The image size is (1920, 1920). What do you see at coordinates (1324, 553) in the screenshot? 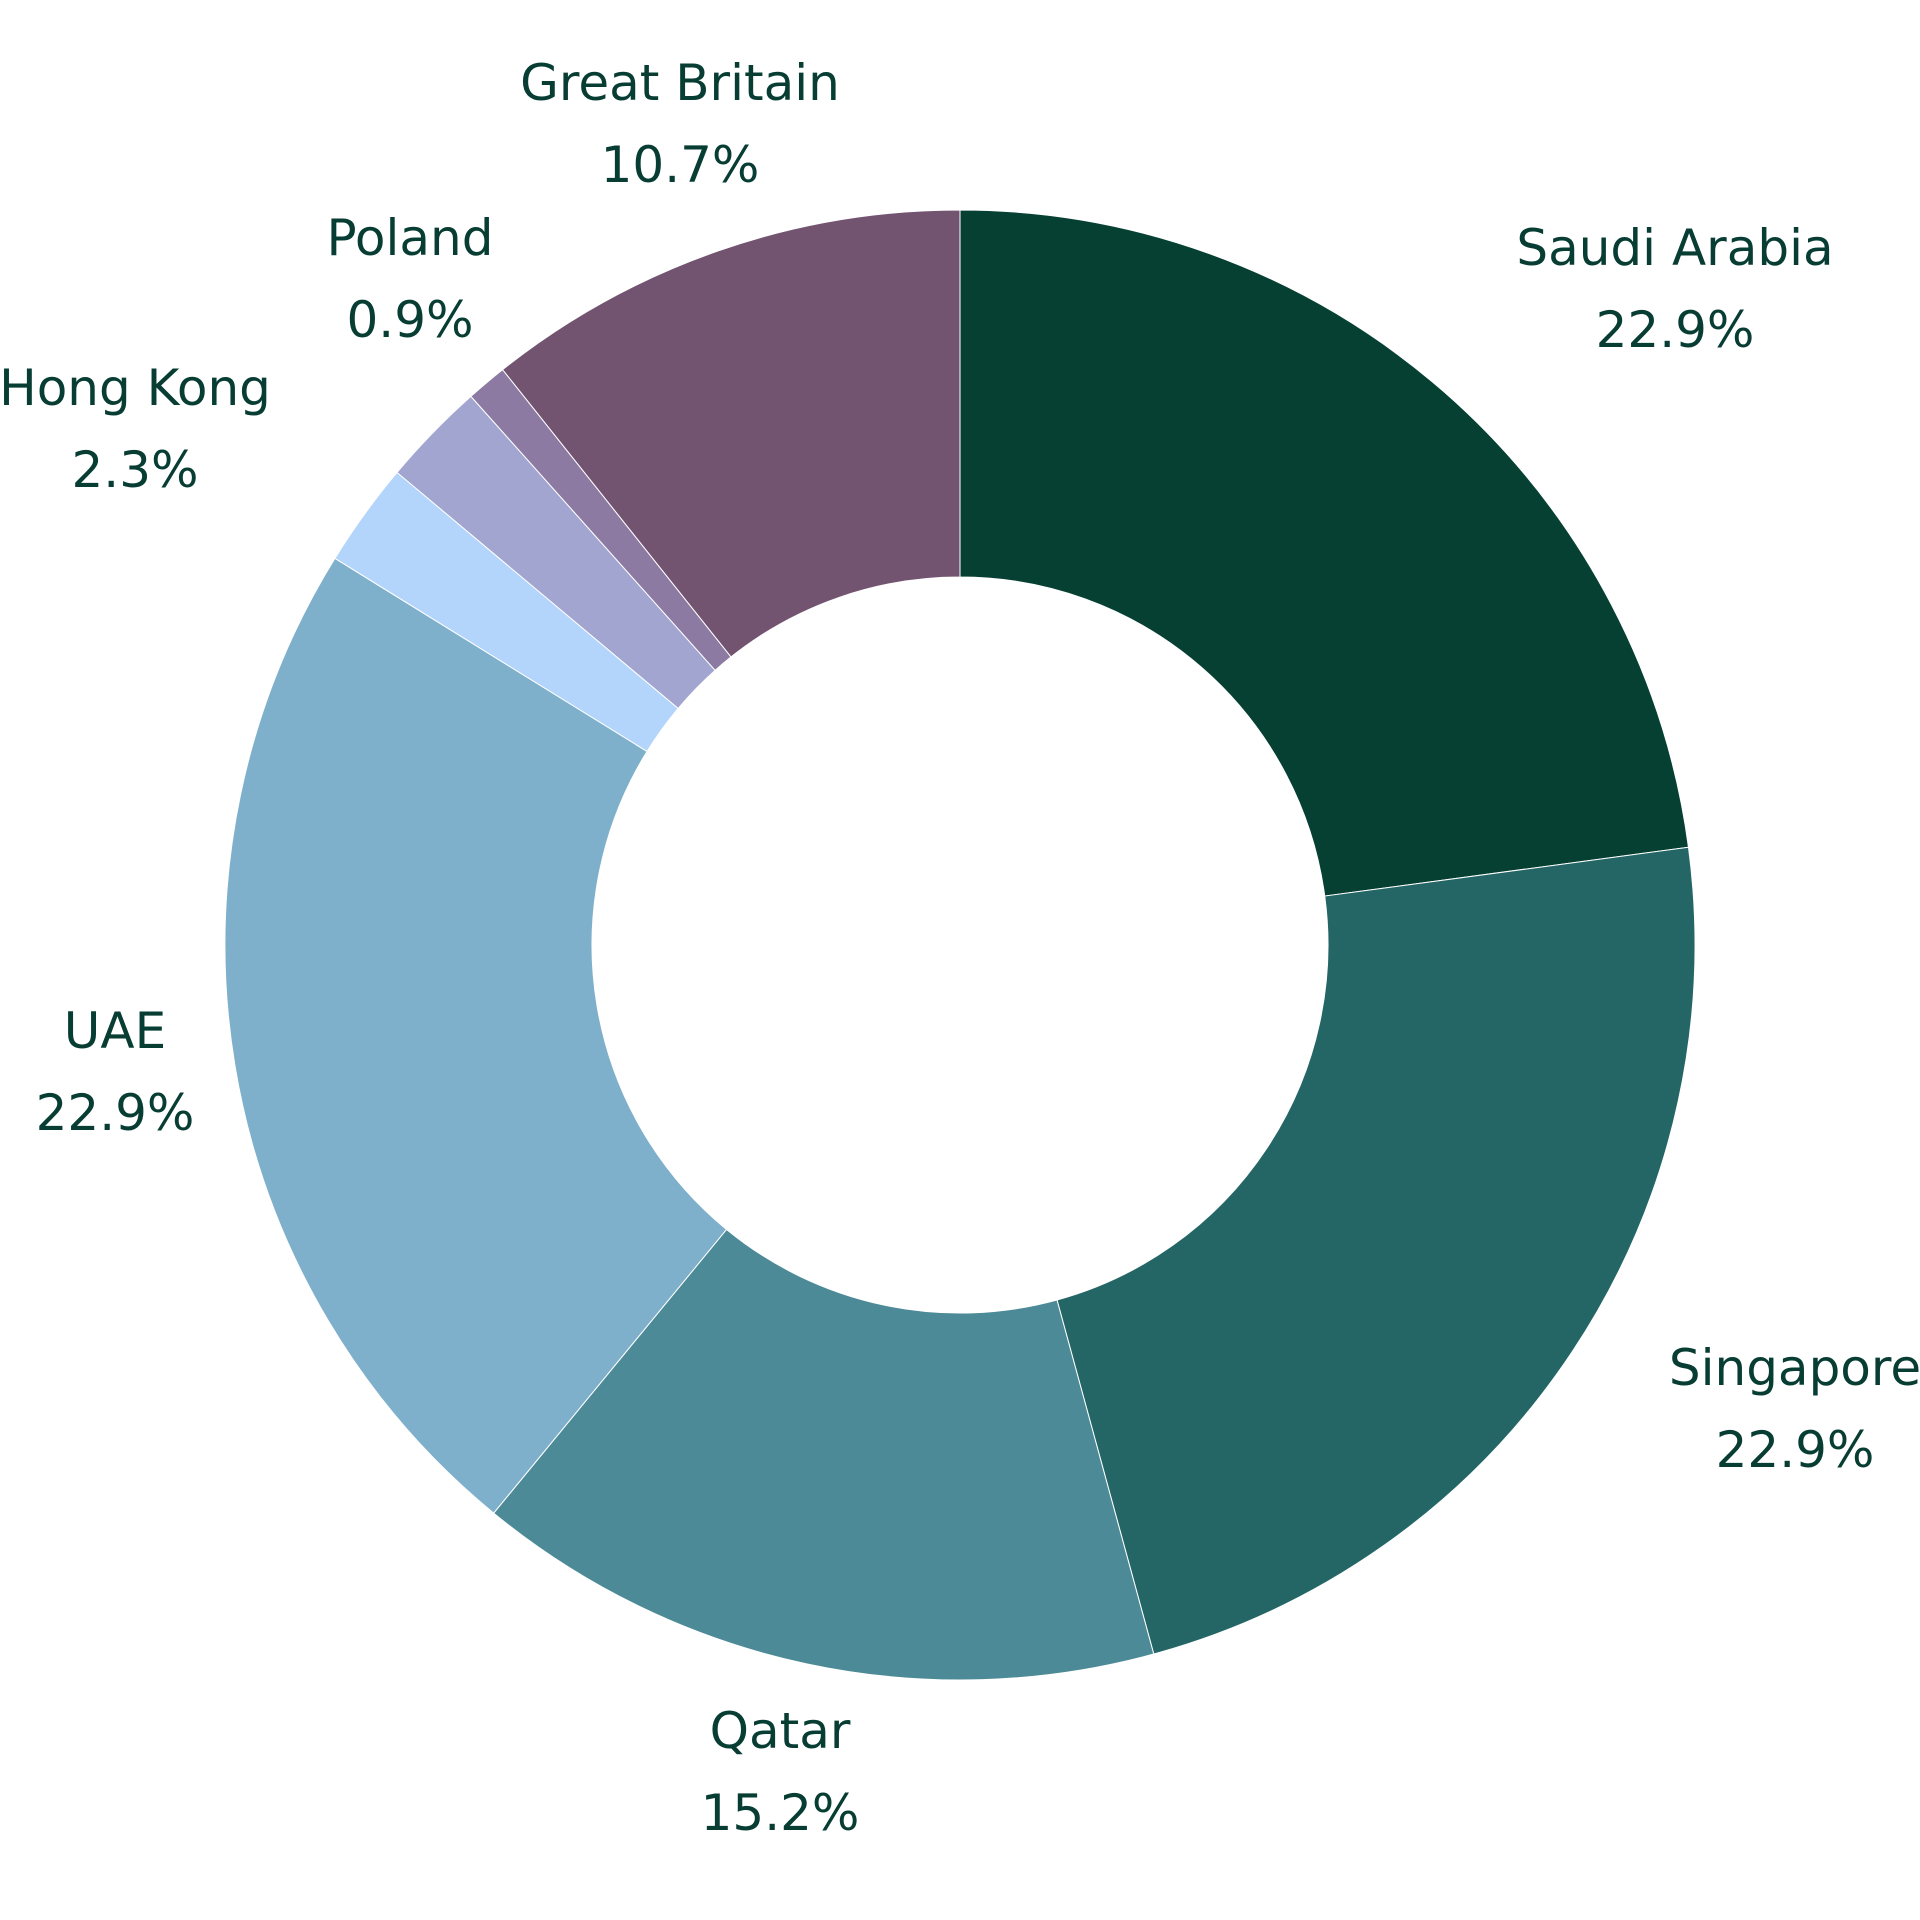
I see `slice-saudi-arabia` at bounding box center [1324, 553].